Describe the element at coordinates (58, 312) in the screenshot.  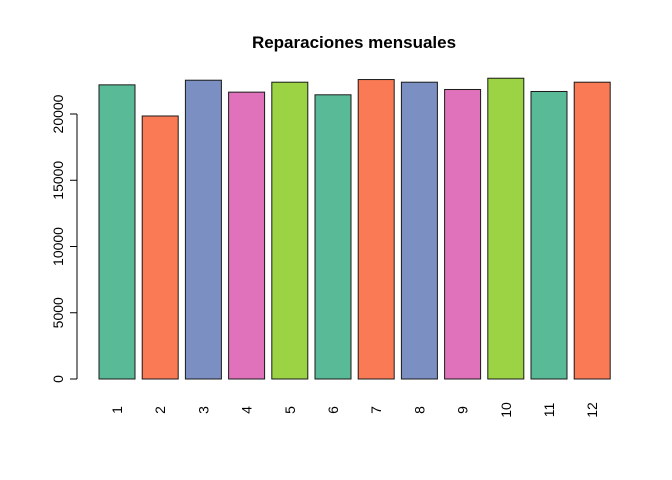
I see `y-tick-label: 5000` at that location.